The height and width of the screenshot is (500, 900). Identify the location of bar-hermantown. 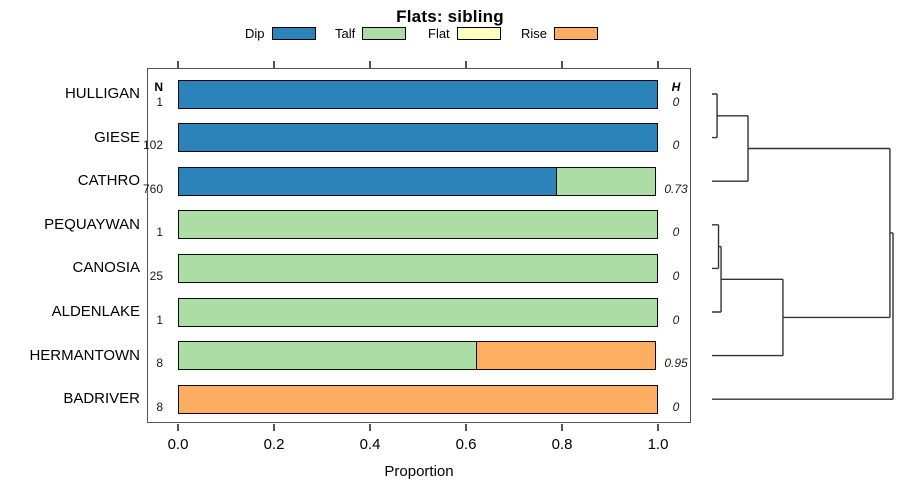
(418, 356).